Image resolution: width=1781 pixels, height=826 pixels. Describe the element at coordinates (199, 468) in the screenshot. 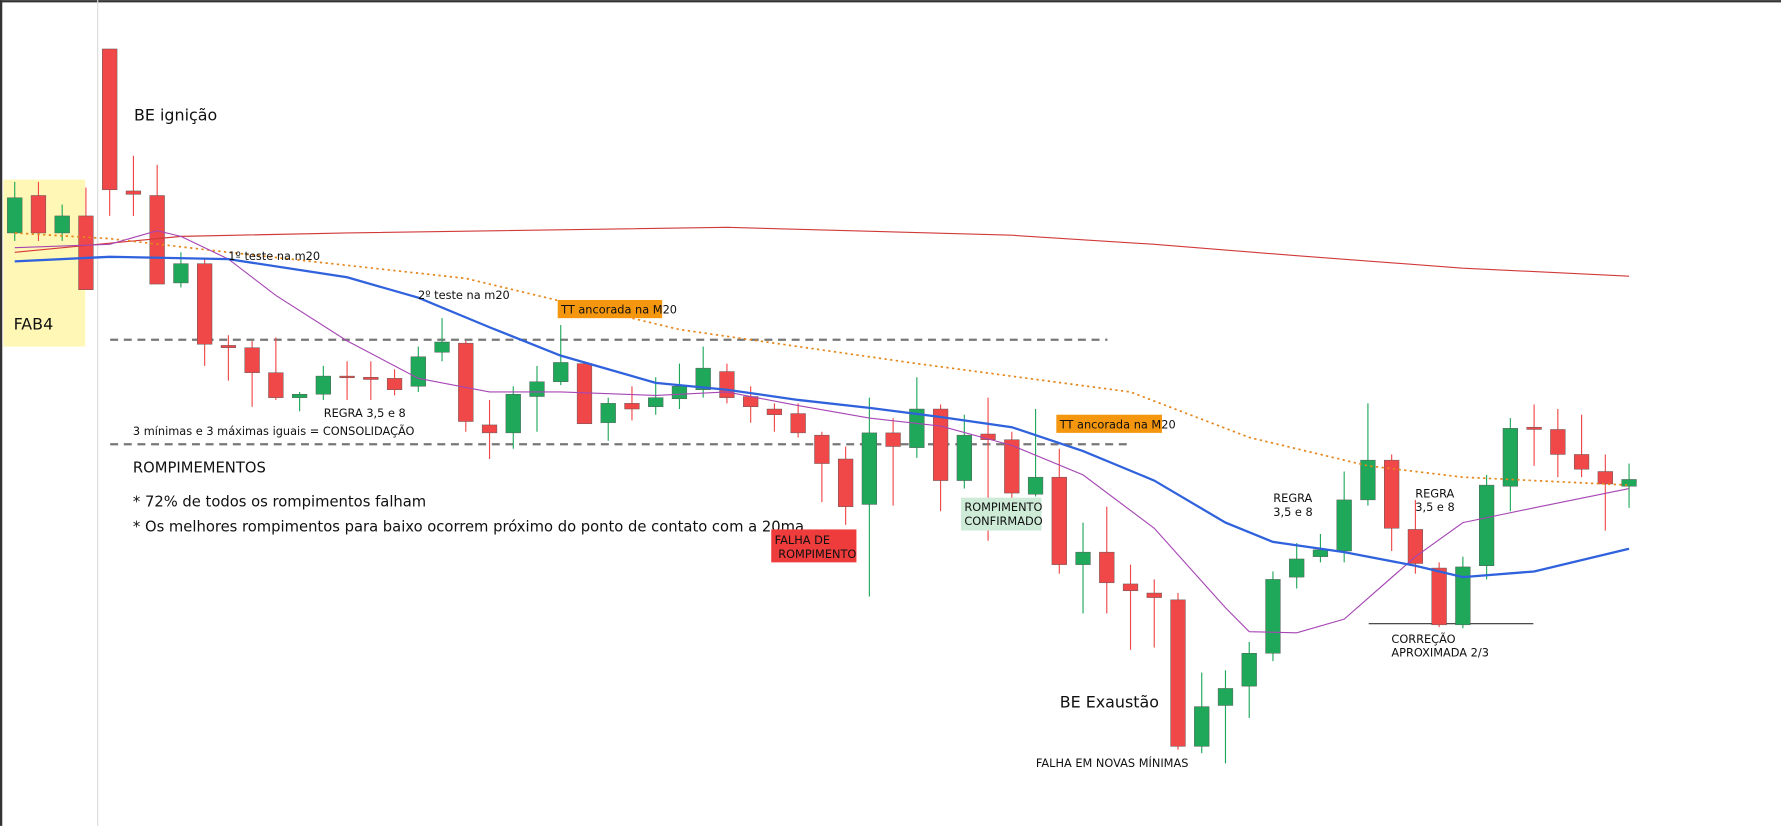

I see `annotation: ROMPIMEMENTOS` at that location.